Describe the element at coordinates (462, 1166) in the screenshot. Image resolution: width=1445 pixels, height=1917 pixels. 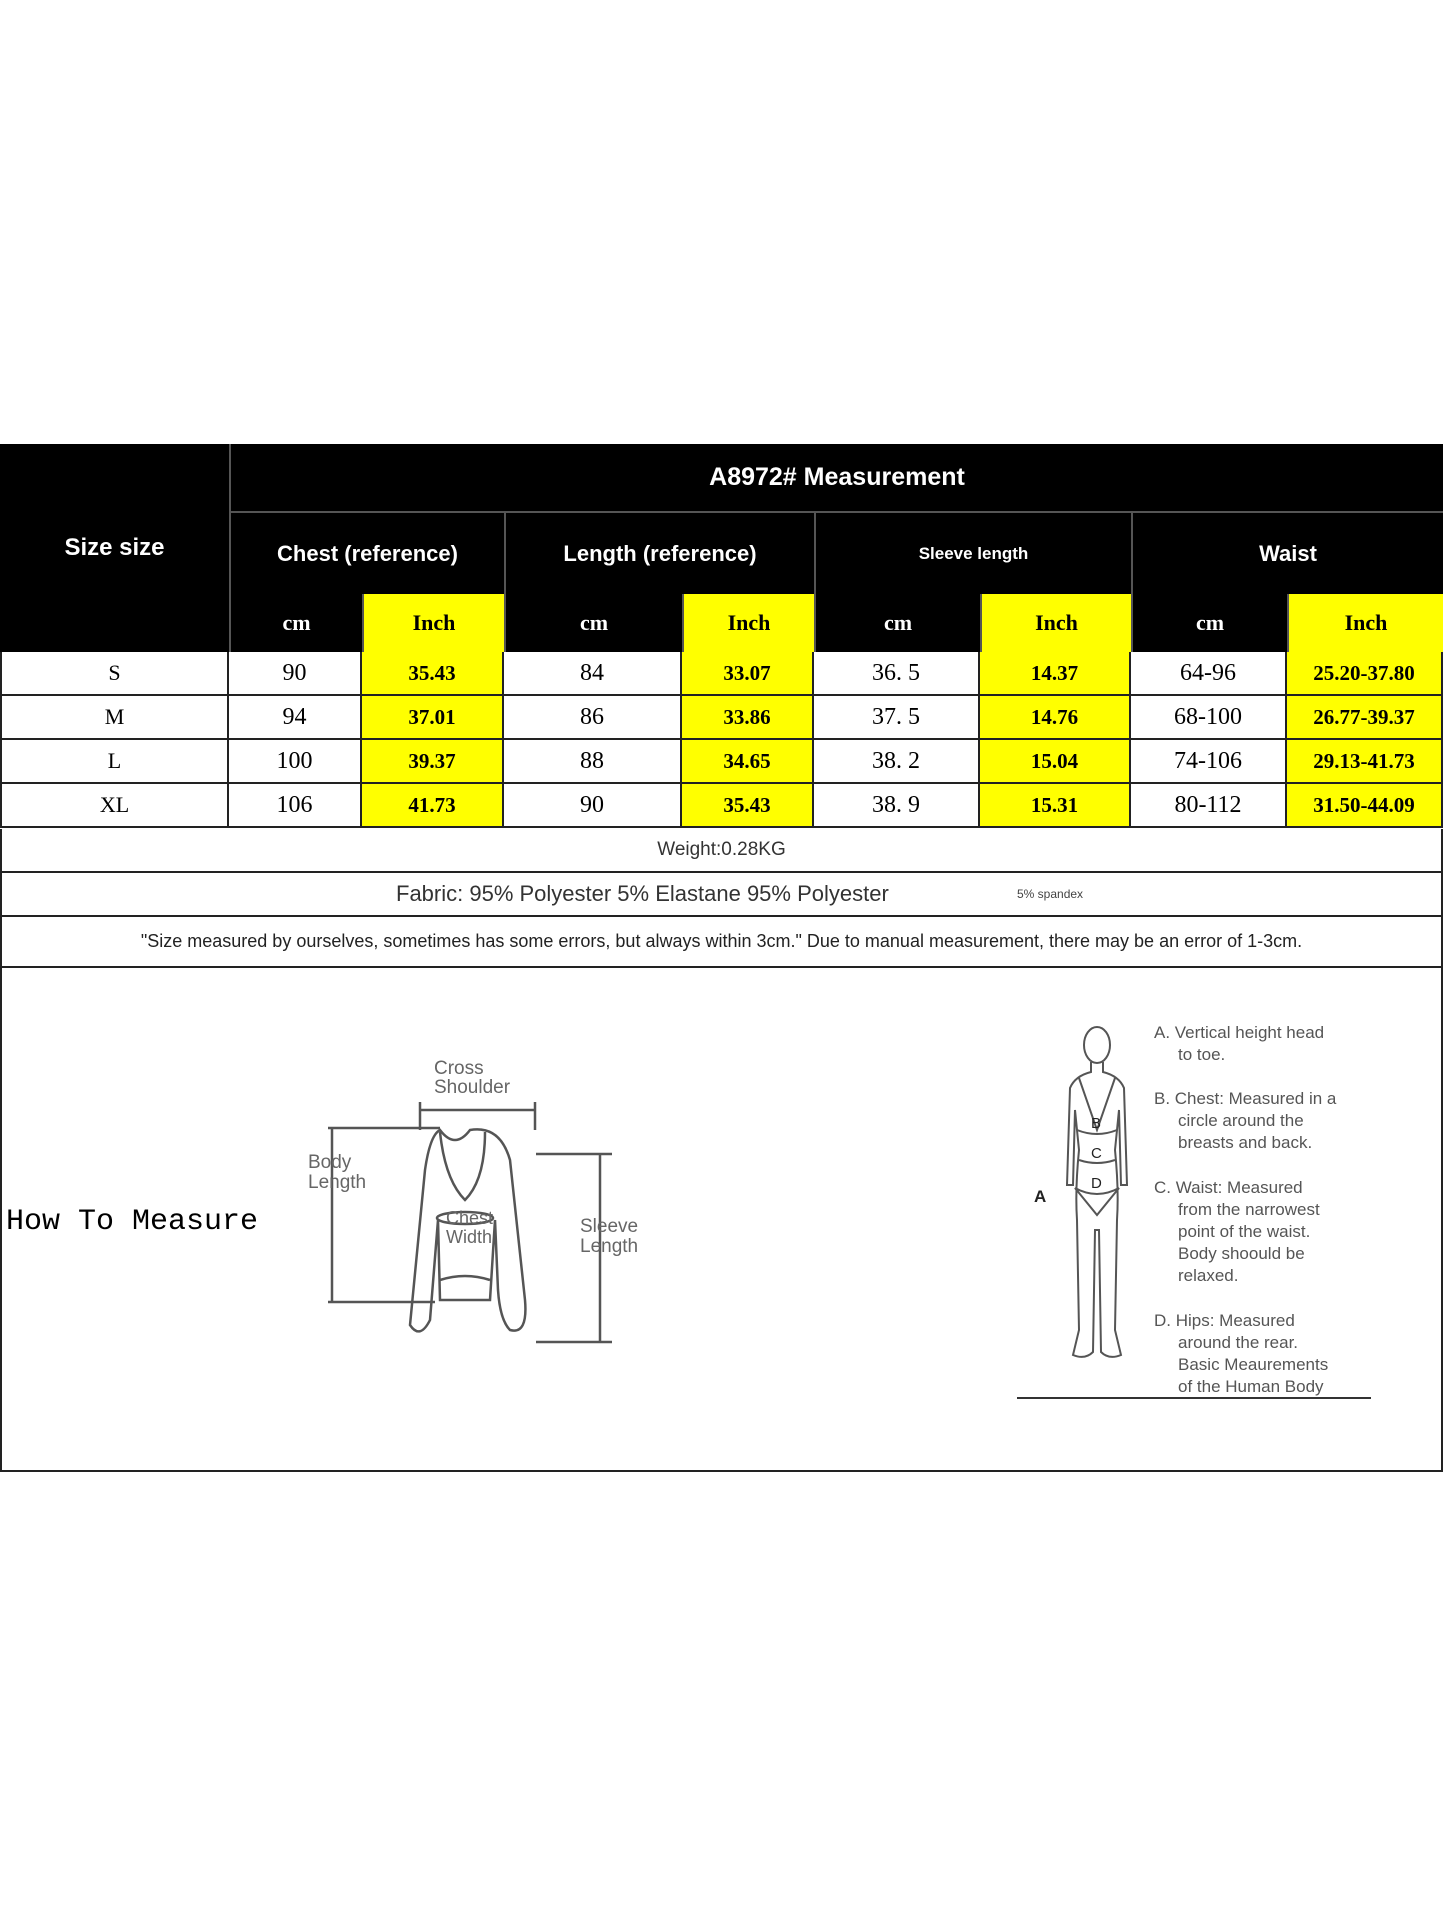
I see `shirt-neckline` at that location.